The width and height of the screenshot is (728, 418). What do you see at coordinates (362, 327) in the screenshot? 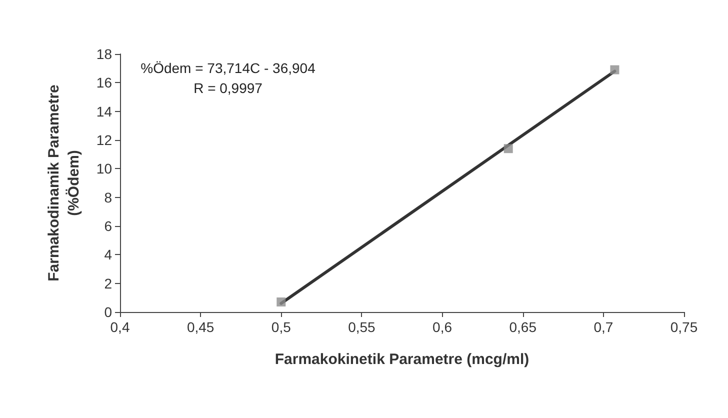
I see `x-tick-label: 0,55` at bounding box center [362, 327].